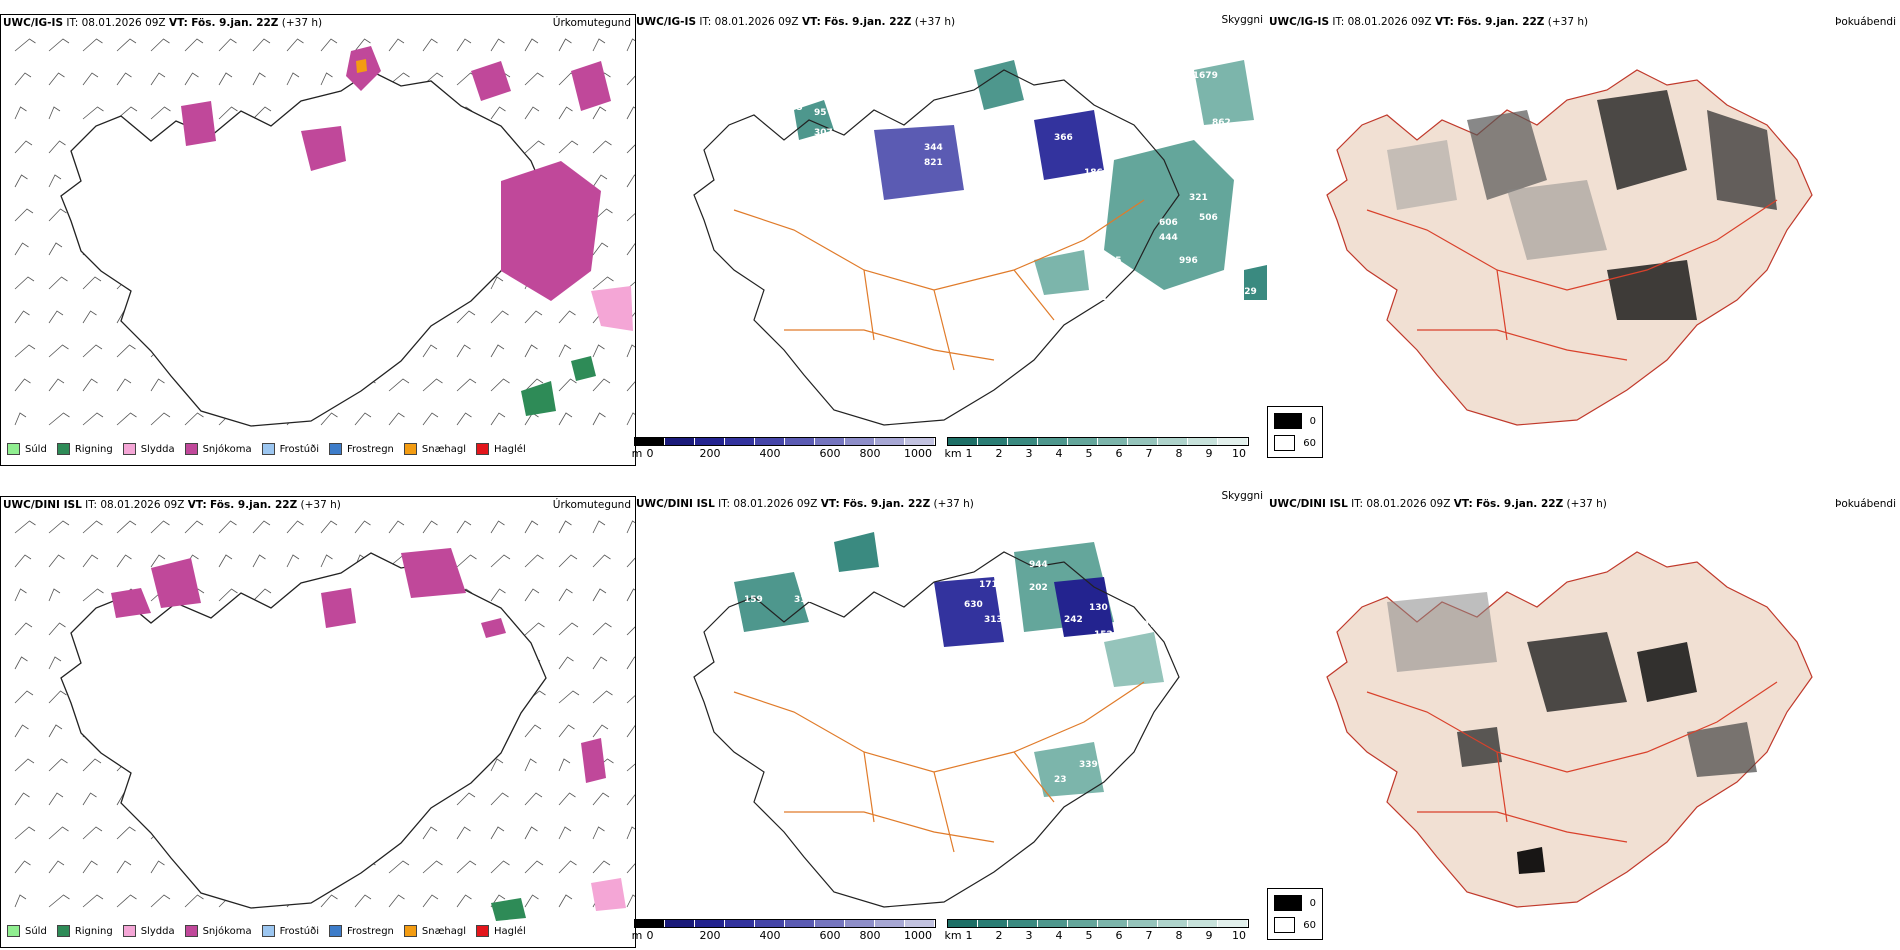  I want to click on legend-item: Snæhagl, so click(434, 449).